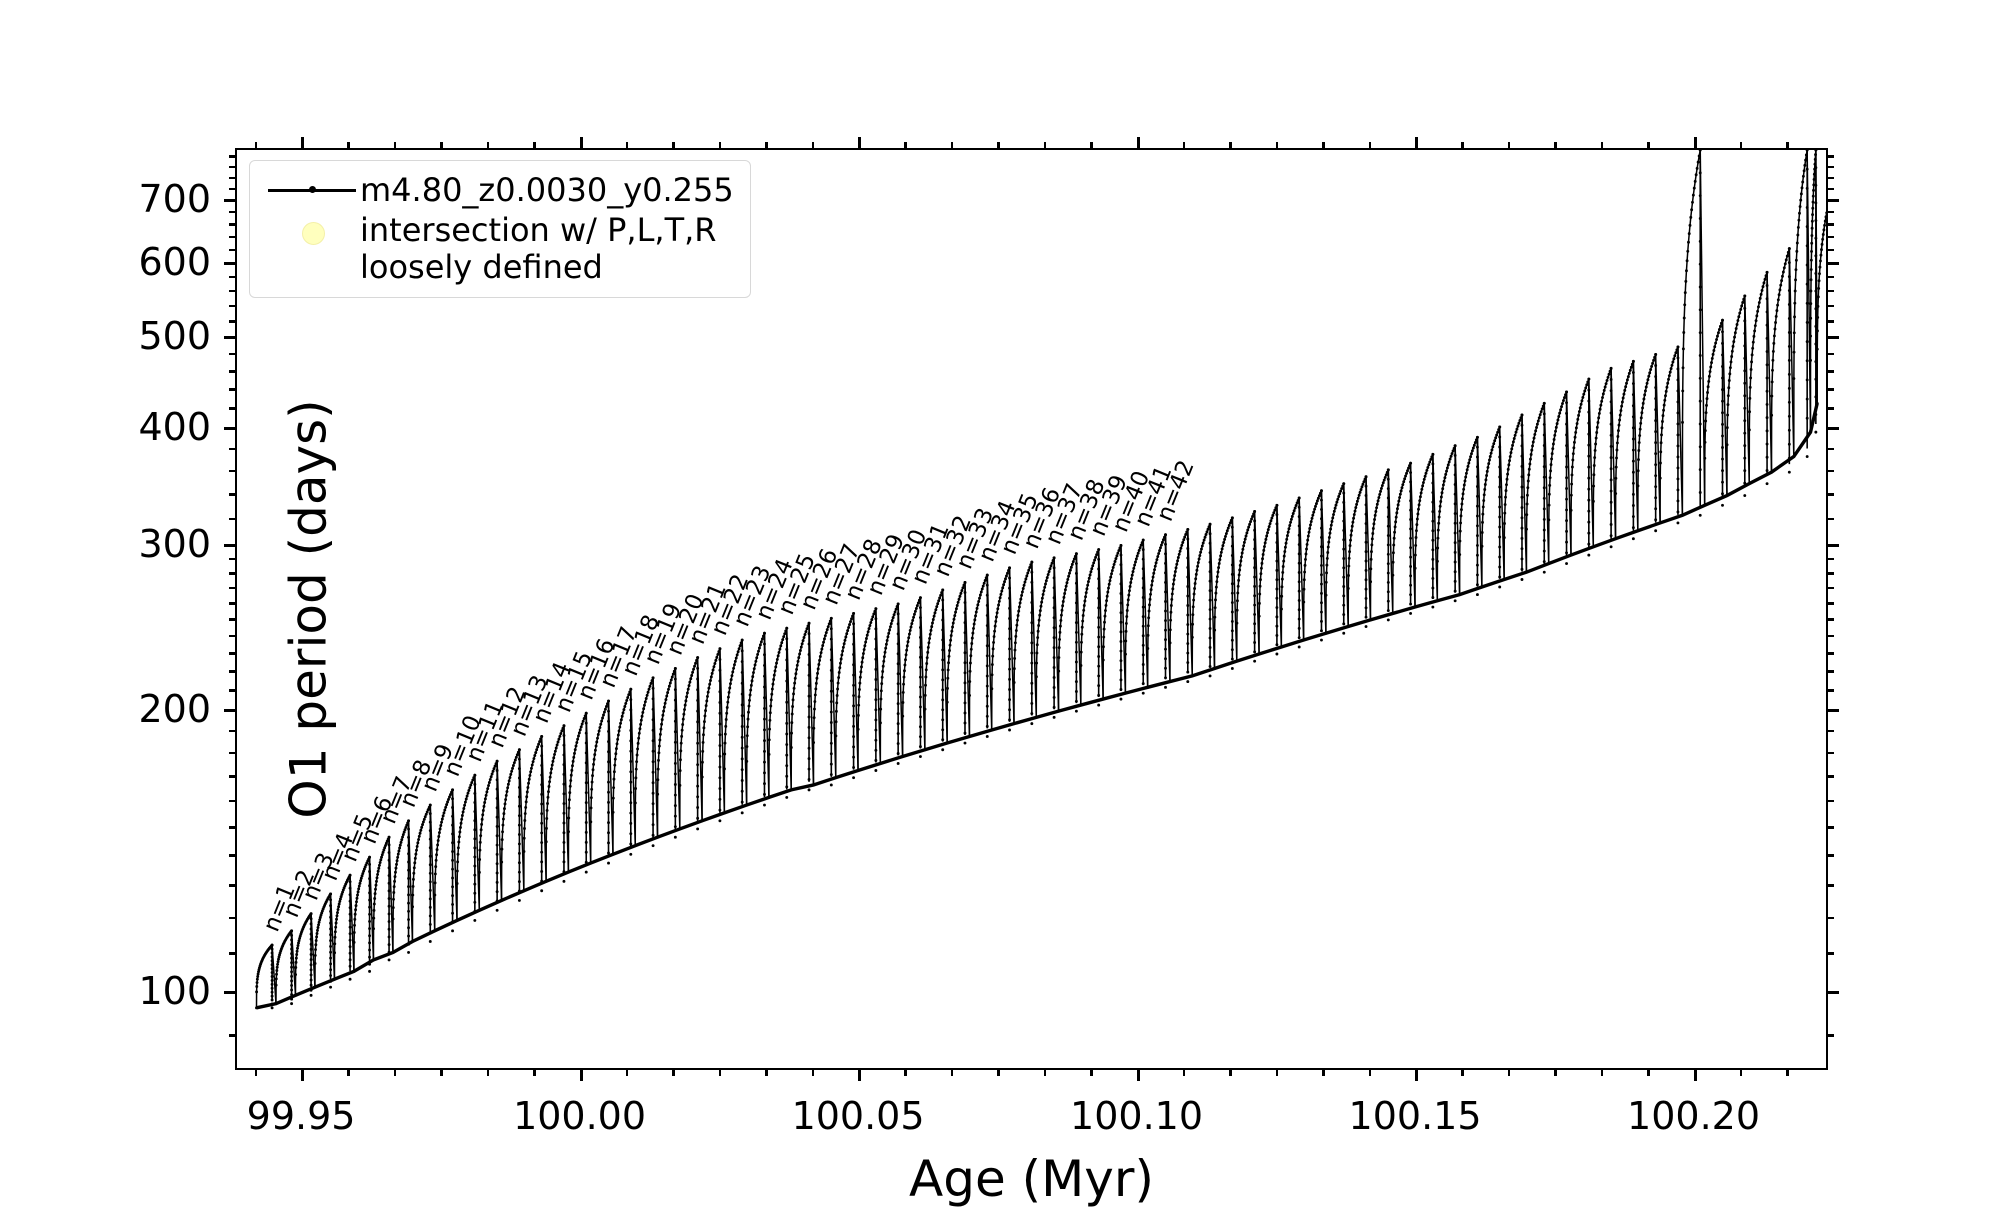 This screenshot has height=1208, width=2000. Describe the element at coordinates (1031, 1179) in the screenshot. I see `x-axis-title: Age (Myr)` at that location.